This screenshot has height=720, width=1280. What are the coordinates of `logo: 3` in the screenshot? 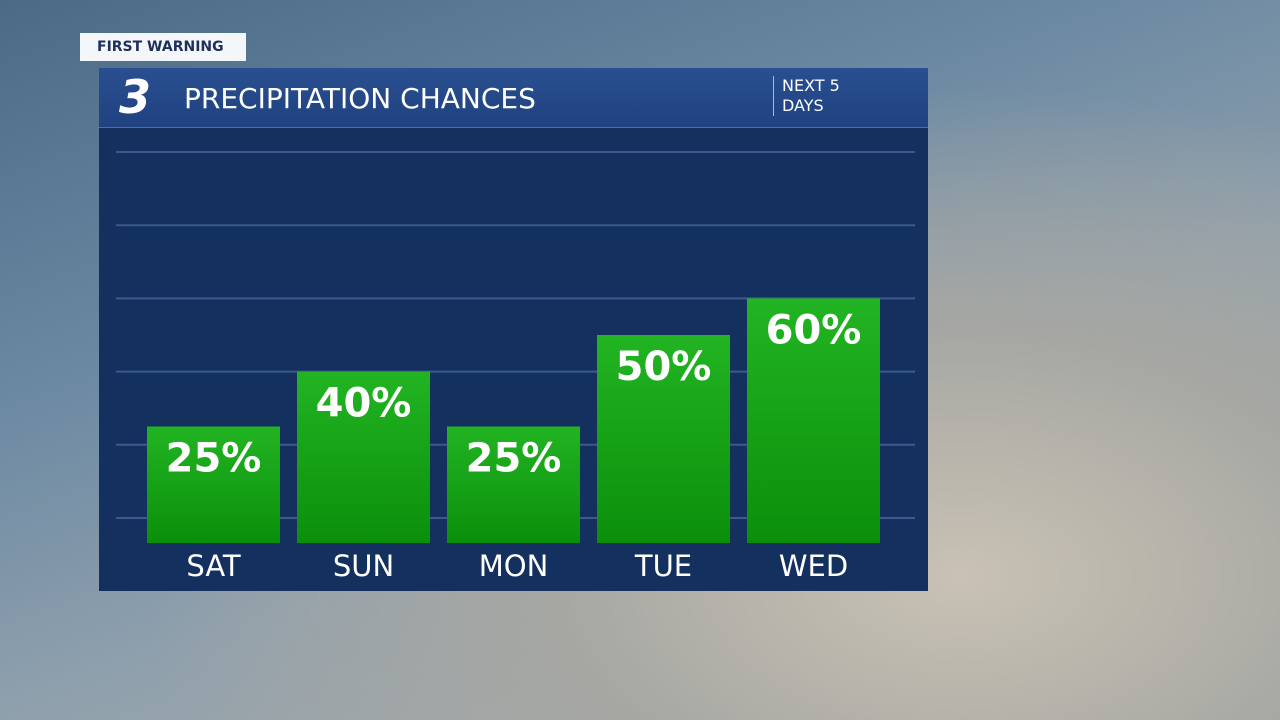 It's located at (135, 97).